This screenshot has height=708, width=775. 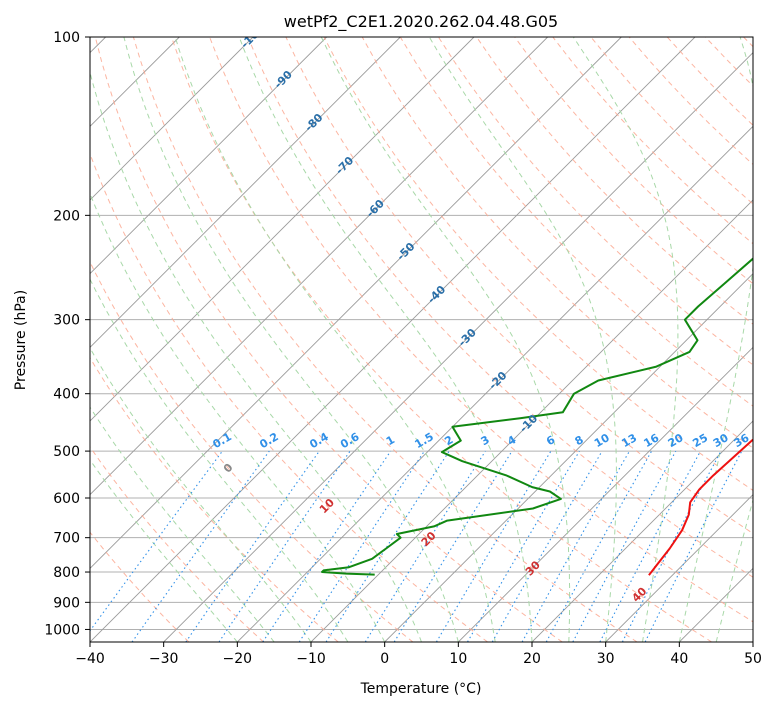 I want to click on x-tick-label: −10, so click(x=311, y=659).